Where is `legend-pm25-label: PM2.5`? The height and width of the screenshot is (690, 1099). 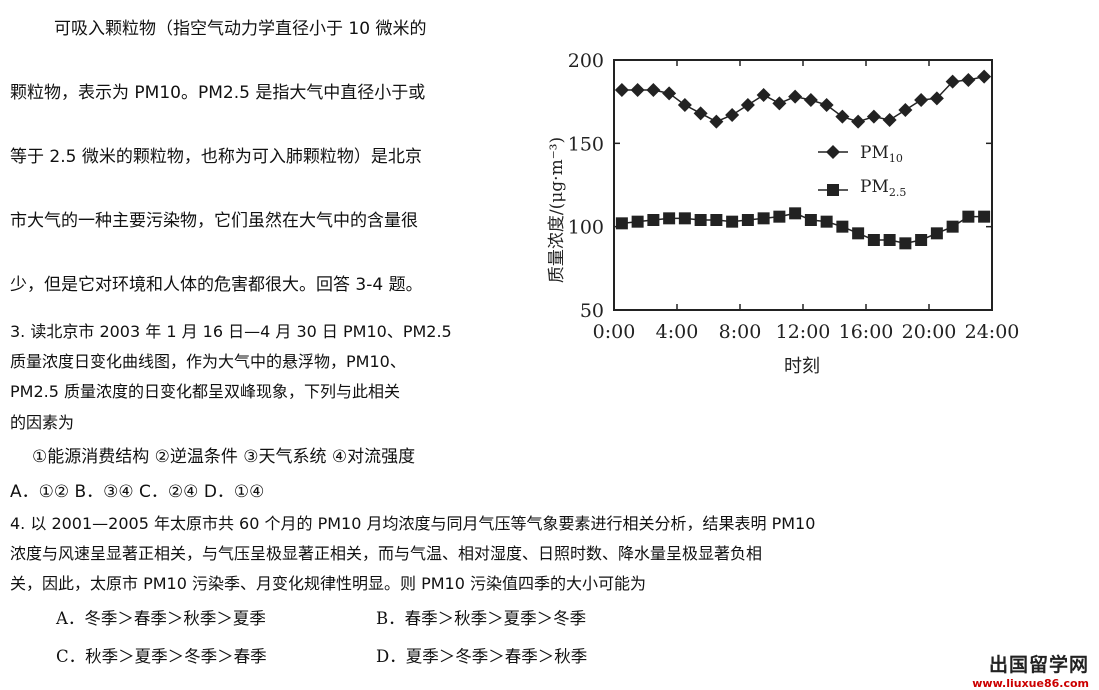 legend-pm25-label: PM2.5 is located at coordinates (883, 188).